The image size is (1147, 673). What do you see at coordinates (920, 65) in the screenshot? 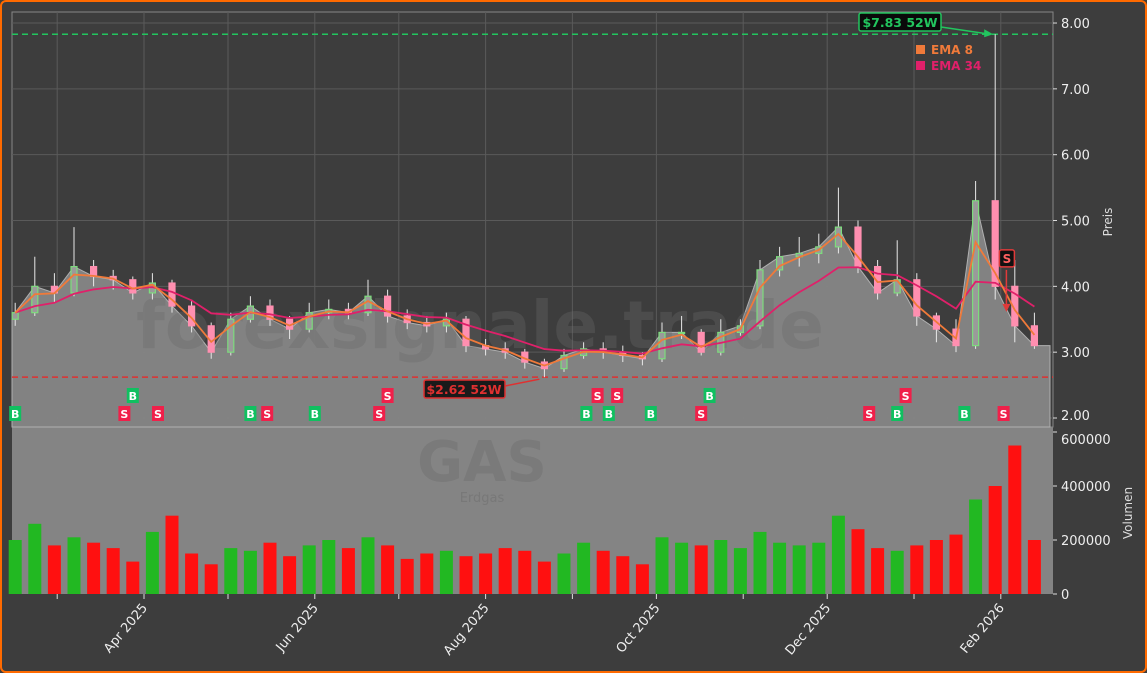
I see `legend-swatch` at bounding box center [920, 65].